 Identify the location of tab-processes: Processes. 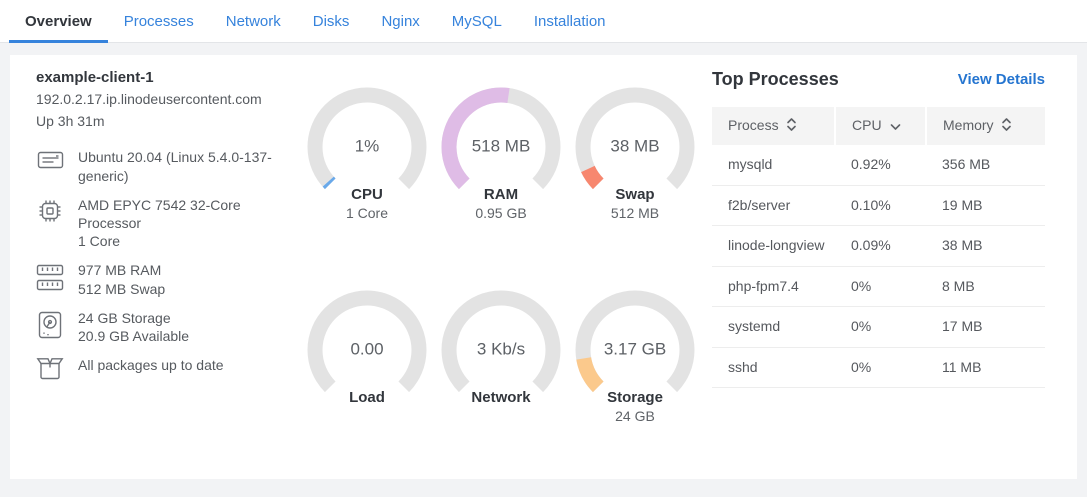
(159, 21).